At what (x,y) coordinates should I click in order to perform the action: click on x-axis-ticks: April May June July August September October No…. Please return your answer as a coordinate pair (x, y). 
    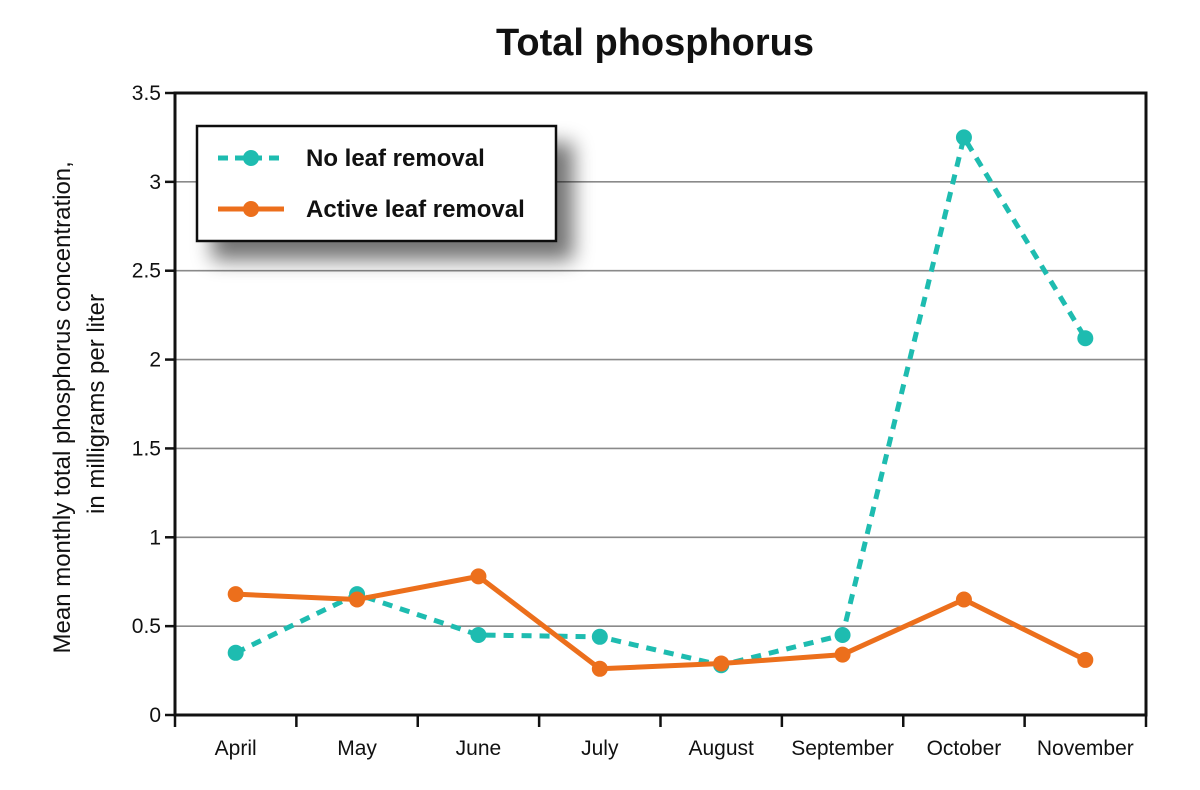
    Looking at the image, I should click on (660, 737).